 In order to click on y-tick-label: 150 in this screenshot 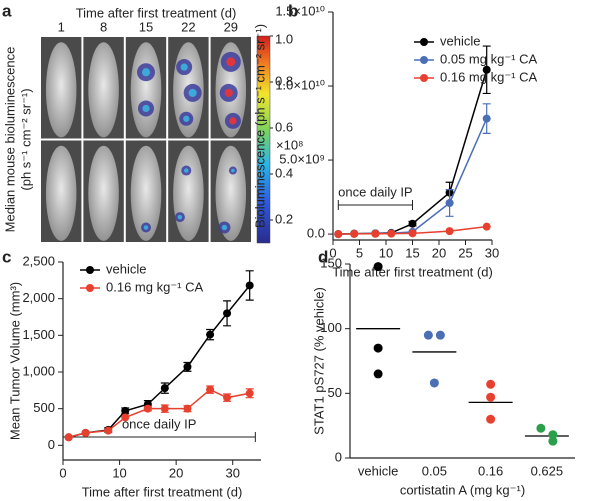, I will do `click(331, 262)`.